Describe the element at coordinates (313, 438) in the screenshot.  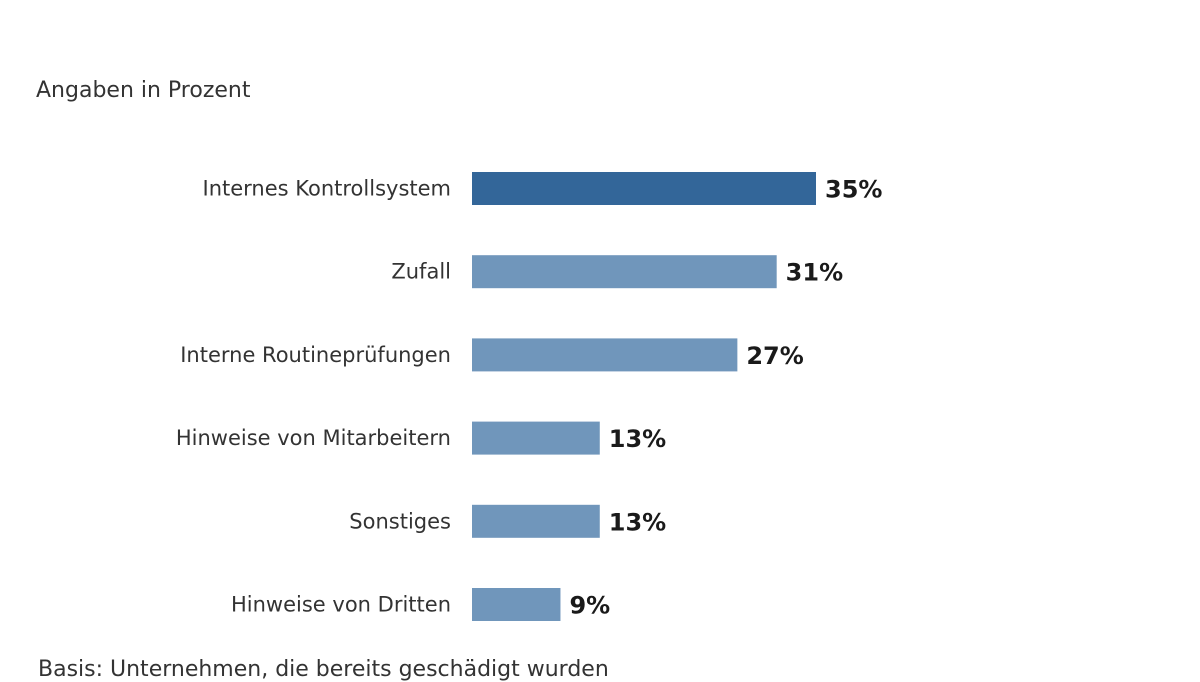
I see `category-label: Hinweise von Mitarbeitern` at that location.